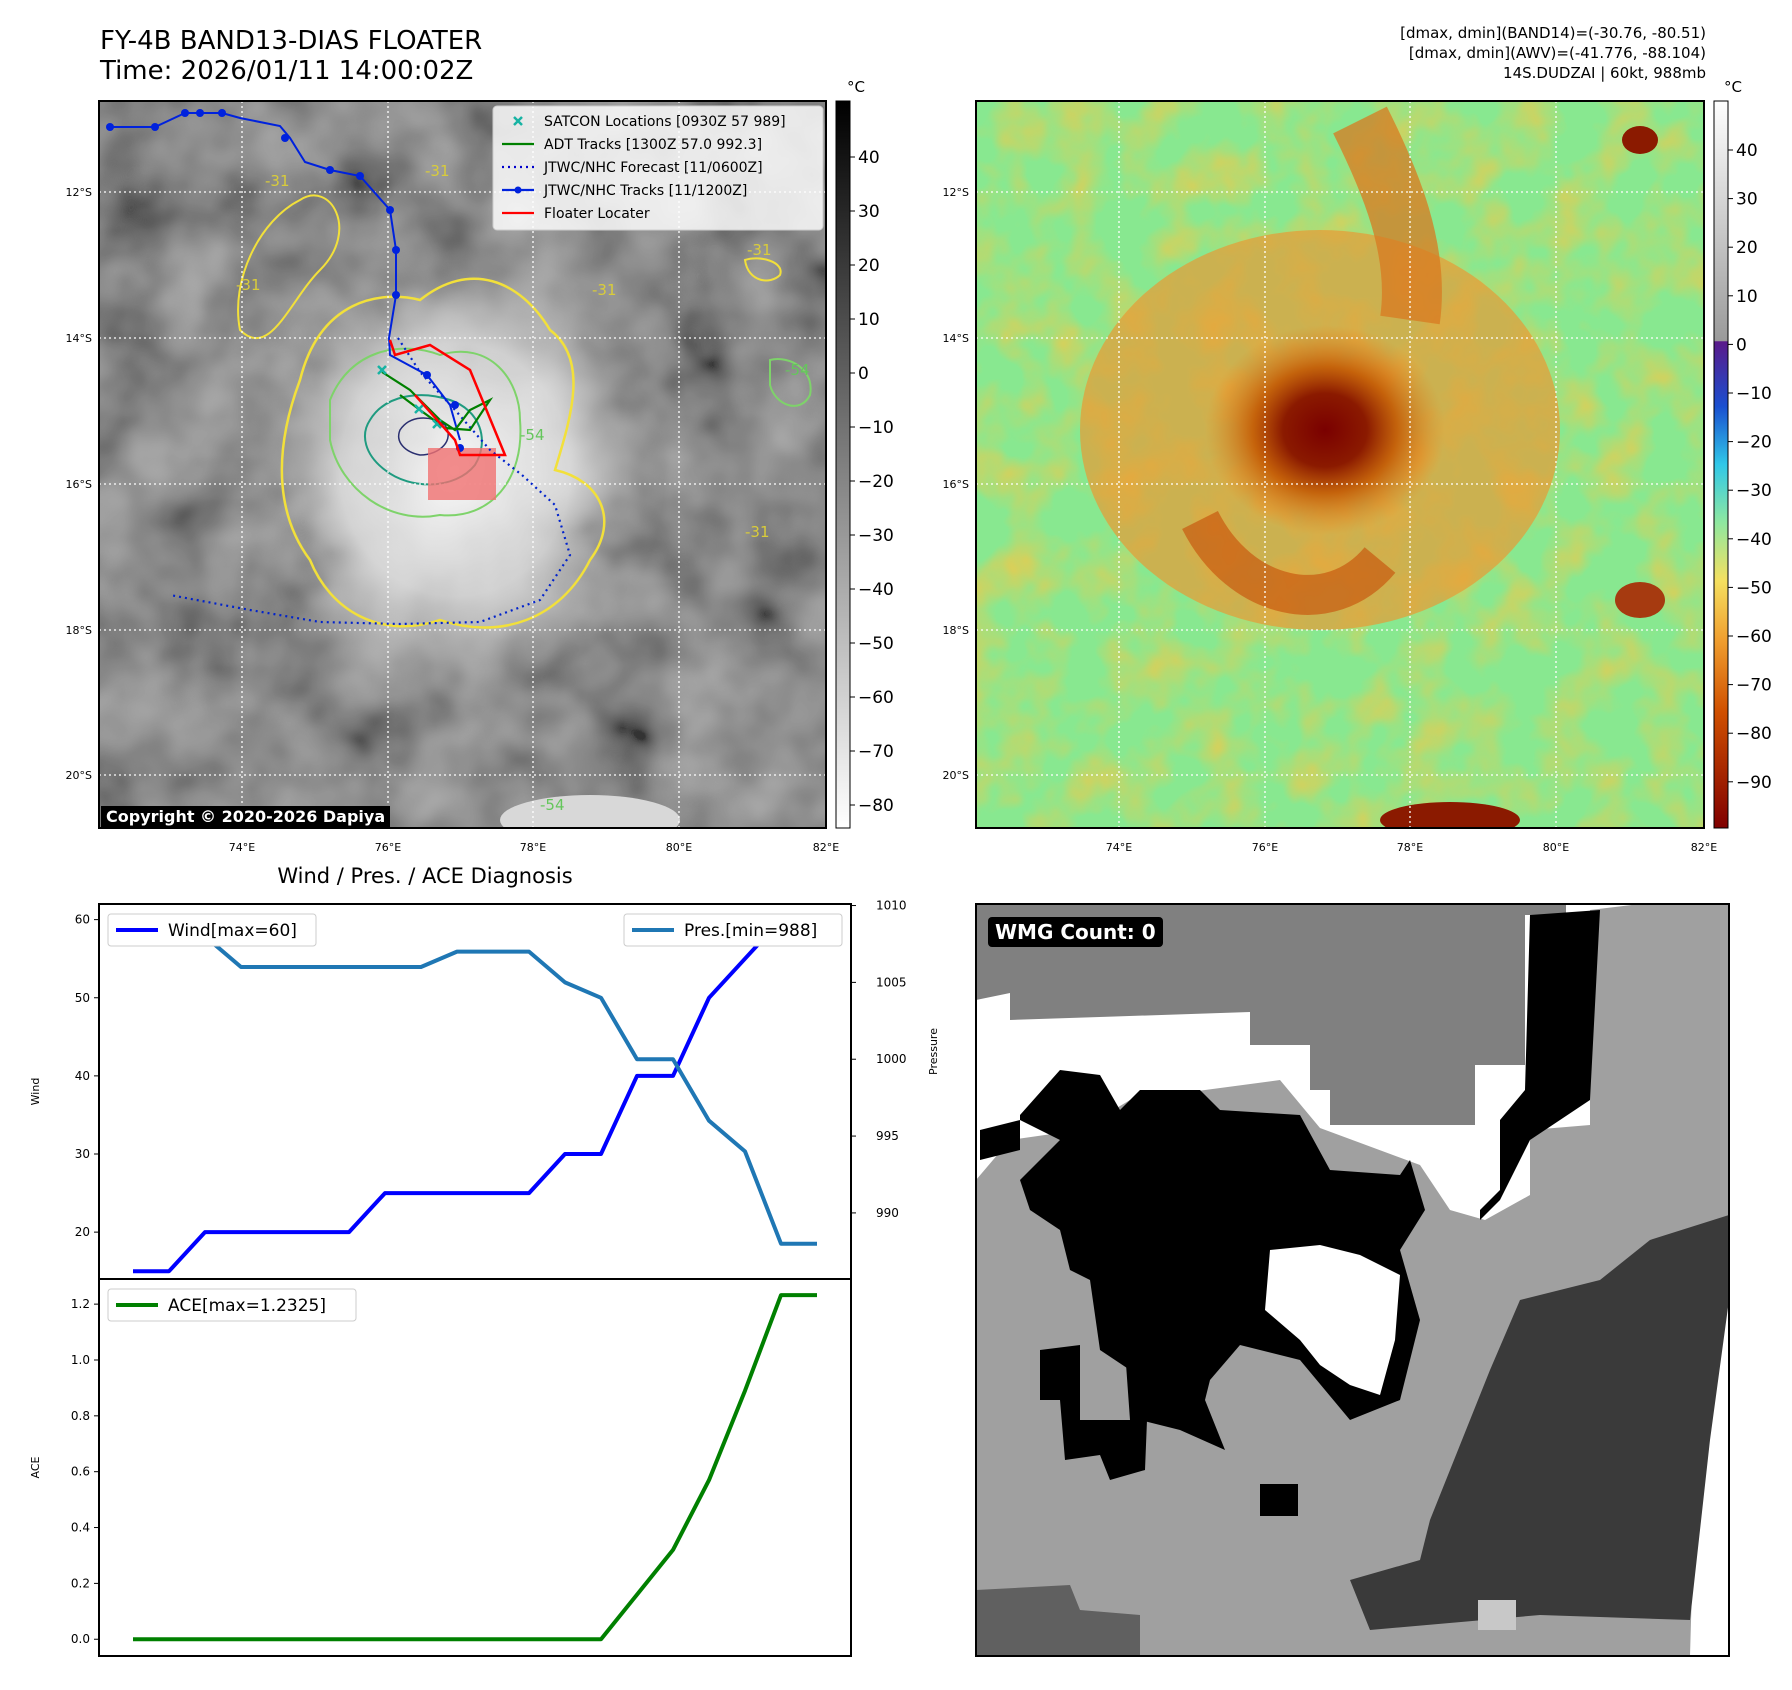  I want to click on wv-lon-label: 82°E, so click(1704, 847).